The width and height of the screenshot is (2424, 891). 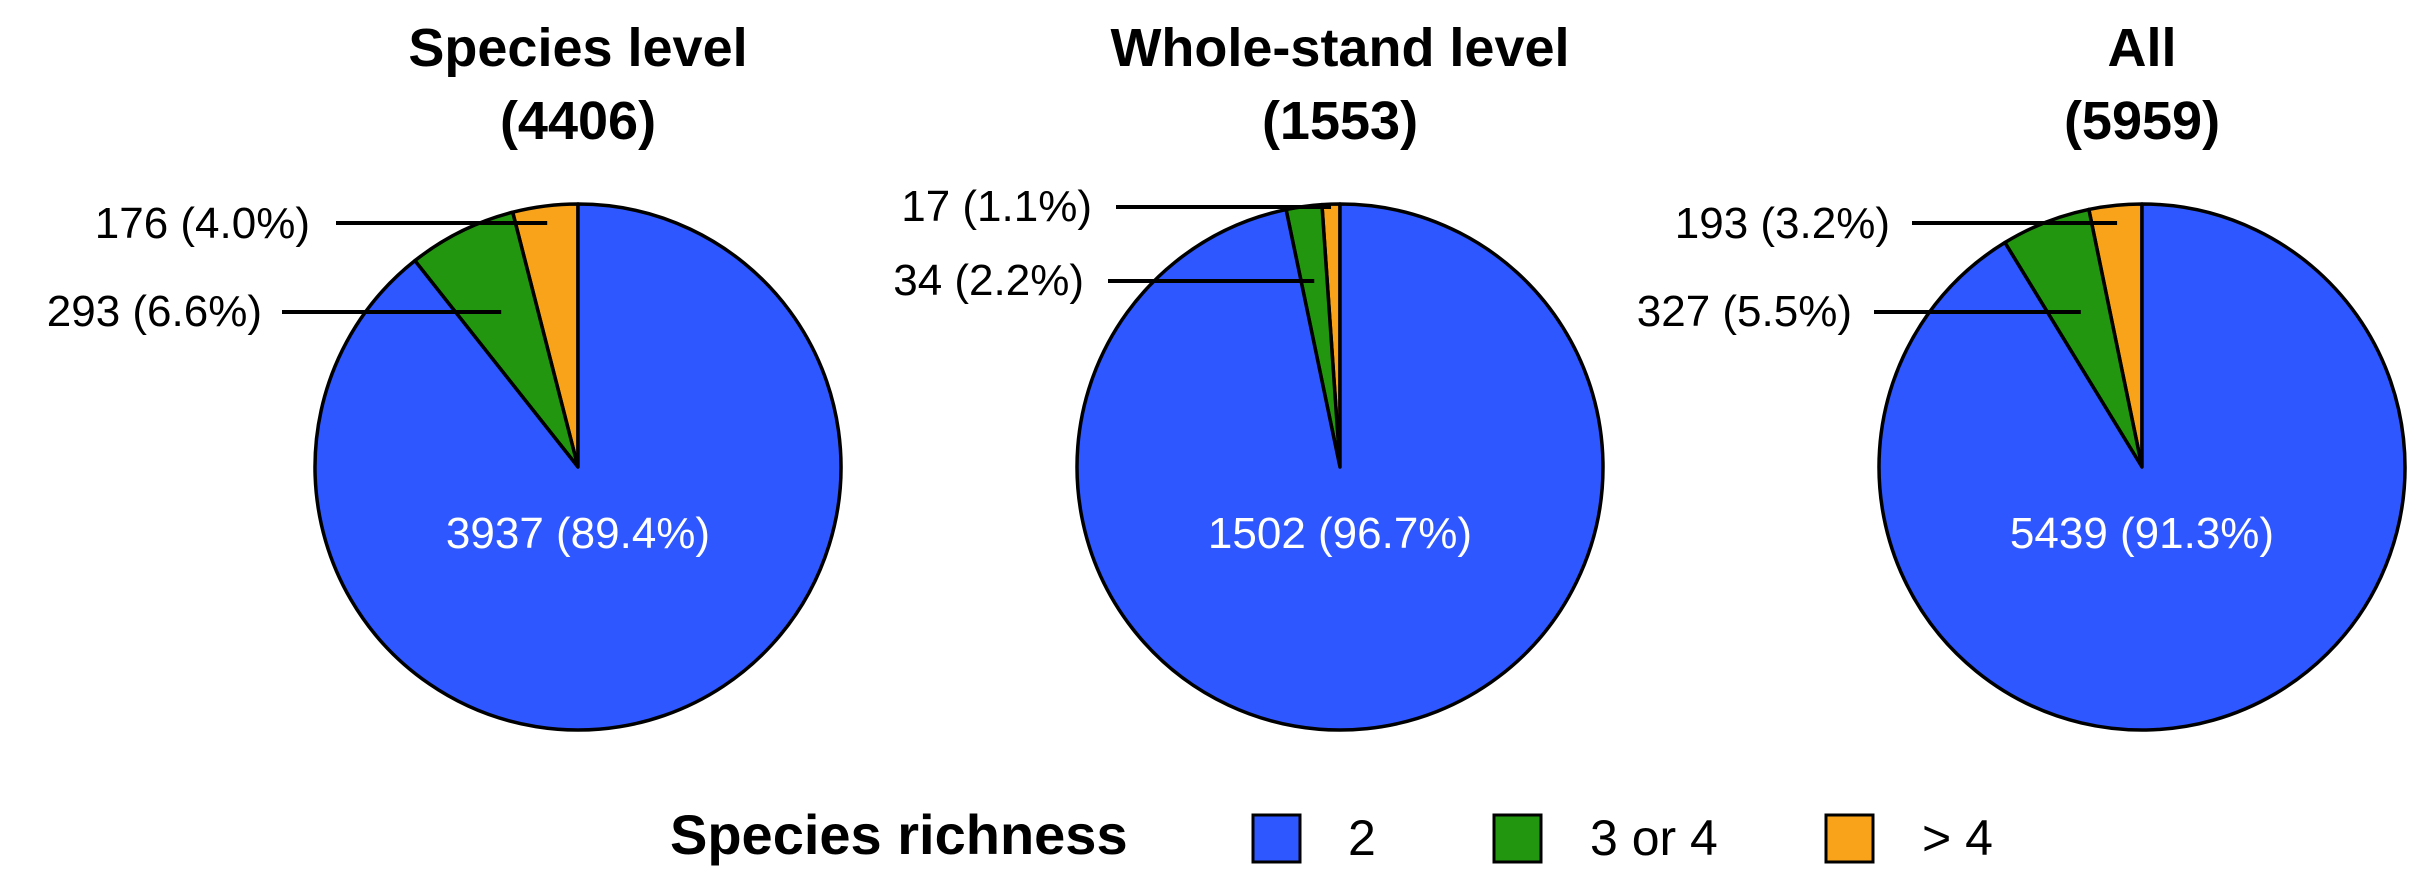 I want to click on slice-label-two: 3937 (89.4%), so click(x=578, y=533).